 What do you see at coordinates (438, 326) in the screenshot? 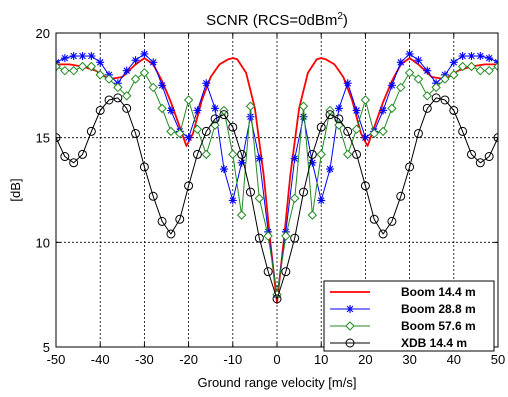
I see `legend-label: Boom 57.6 m` at bounding box center [438, 326].